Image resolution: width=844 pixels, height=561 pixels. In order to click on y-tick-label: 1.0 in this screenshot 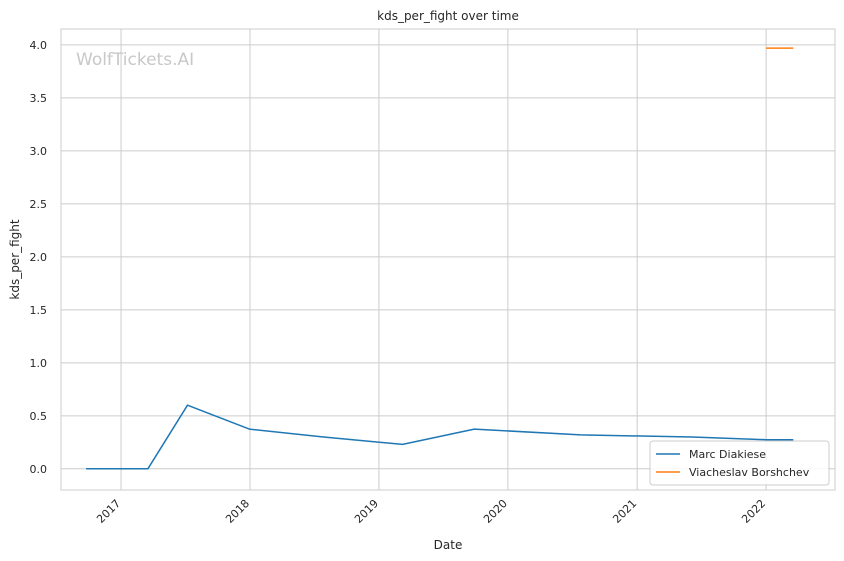, I will do `click(39, 363)`.